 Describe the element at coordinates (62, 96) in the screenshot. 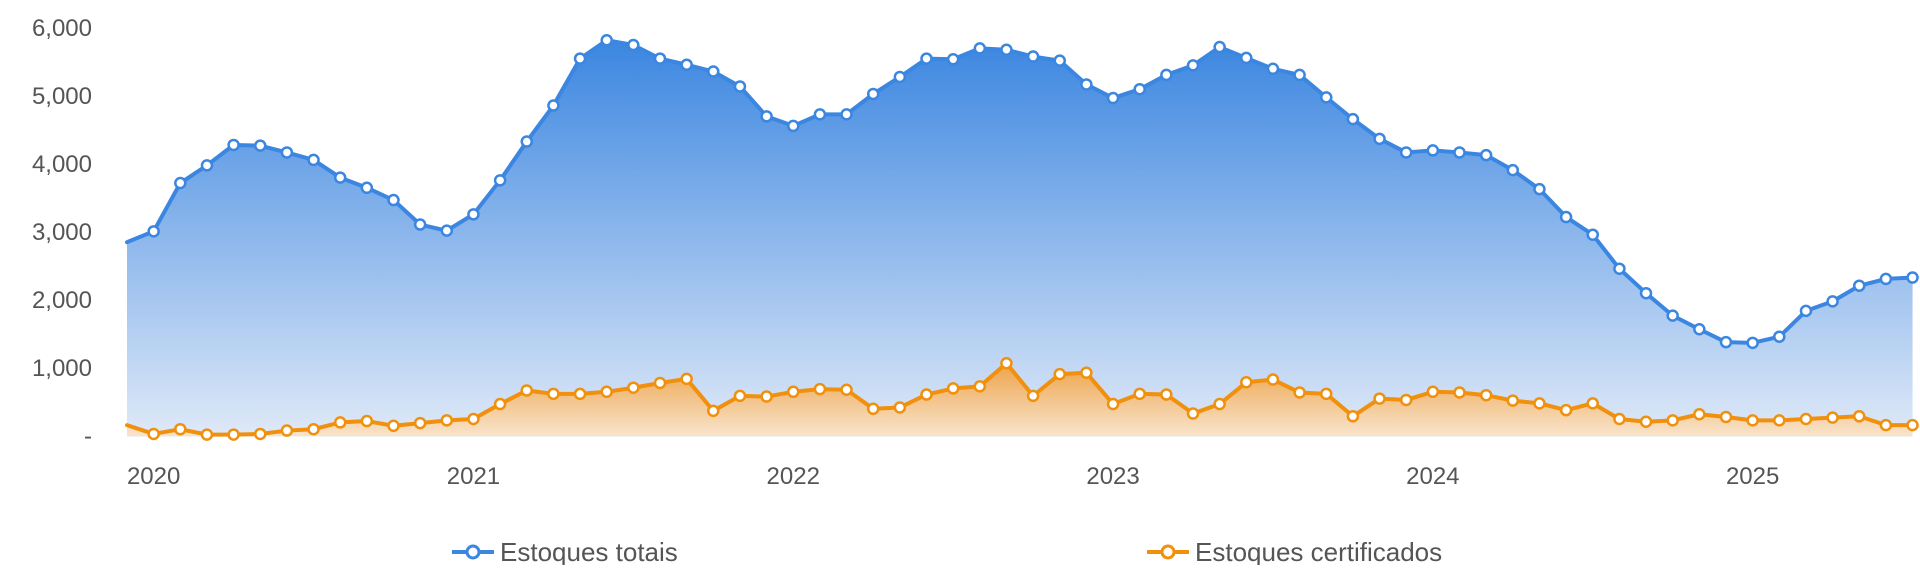

I see `y-tick-label: 5,000` at that location.